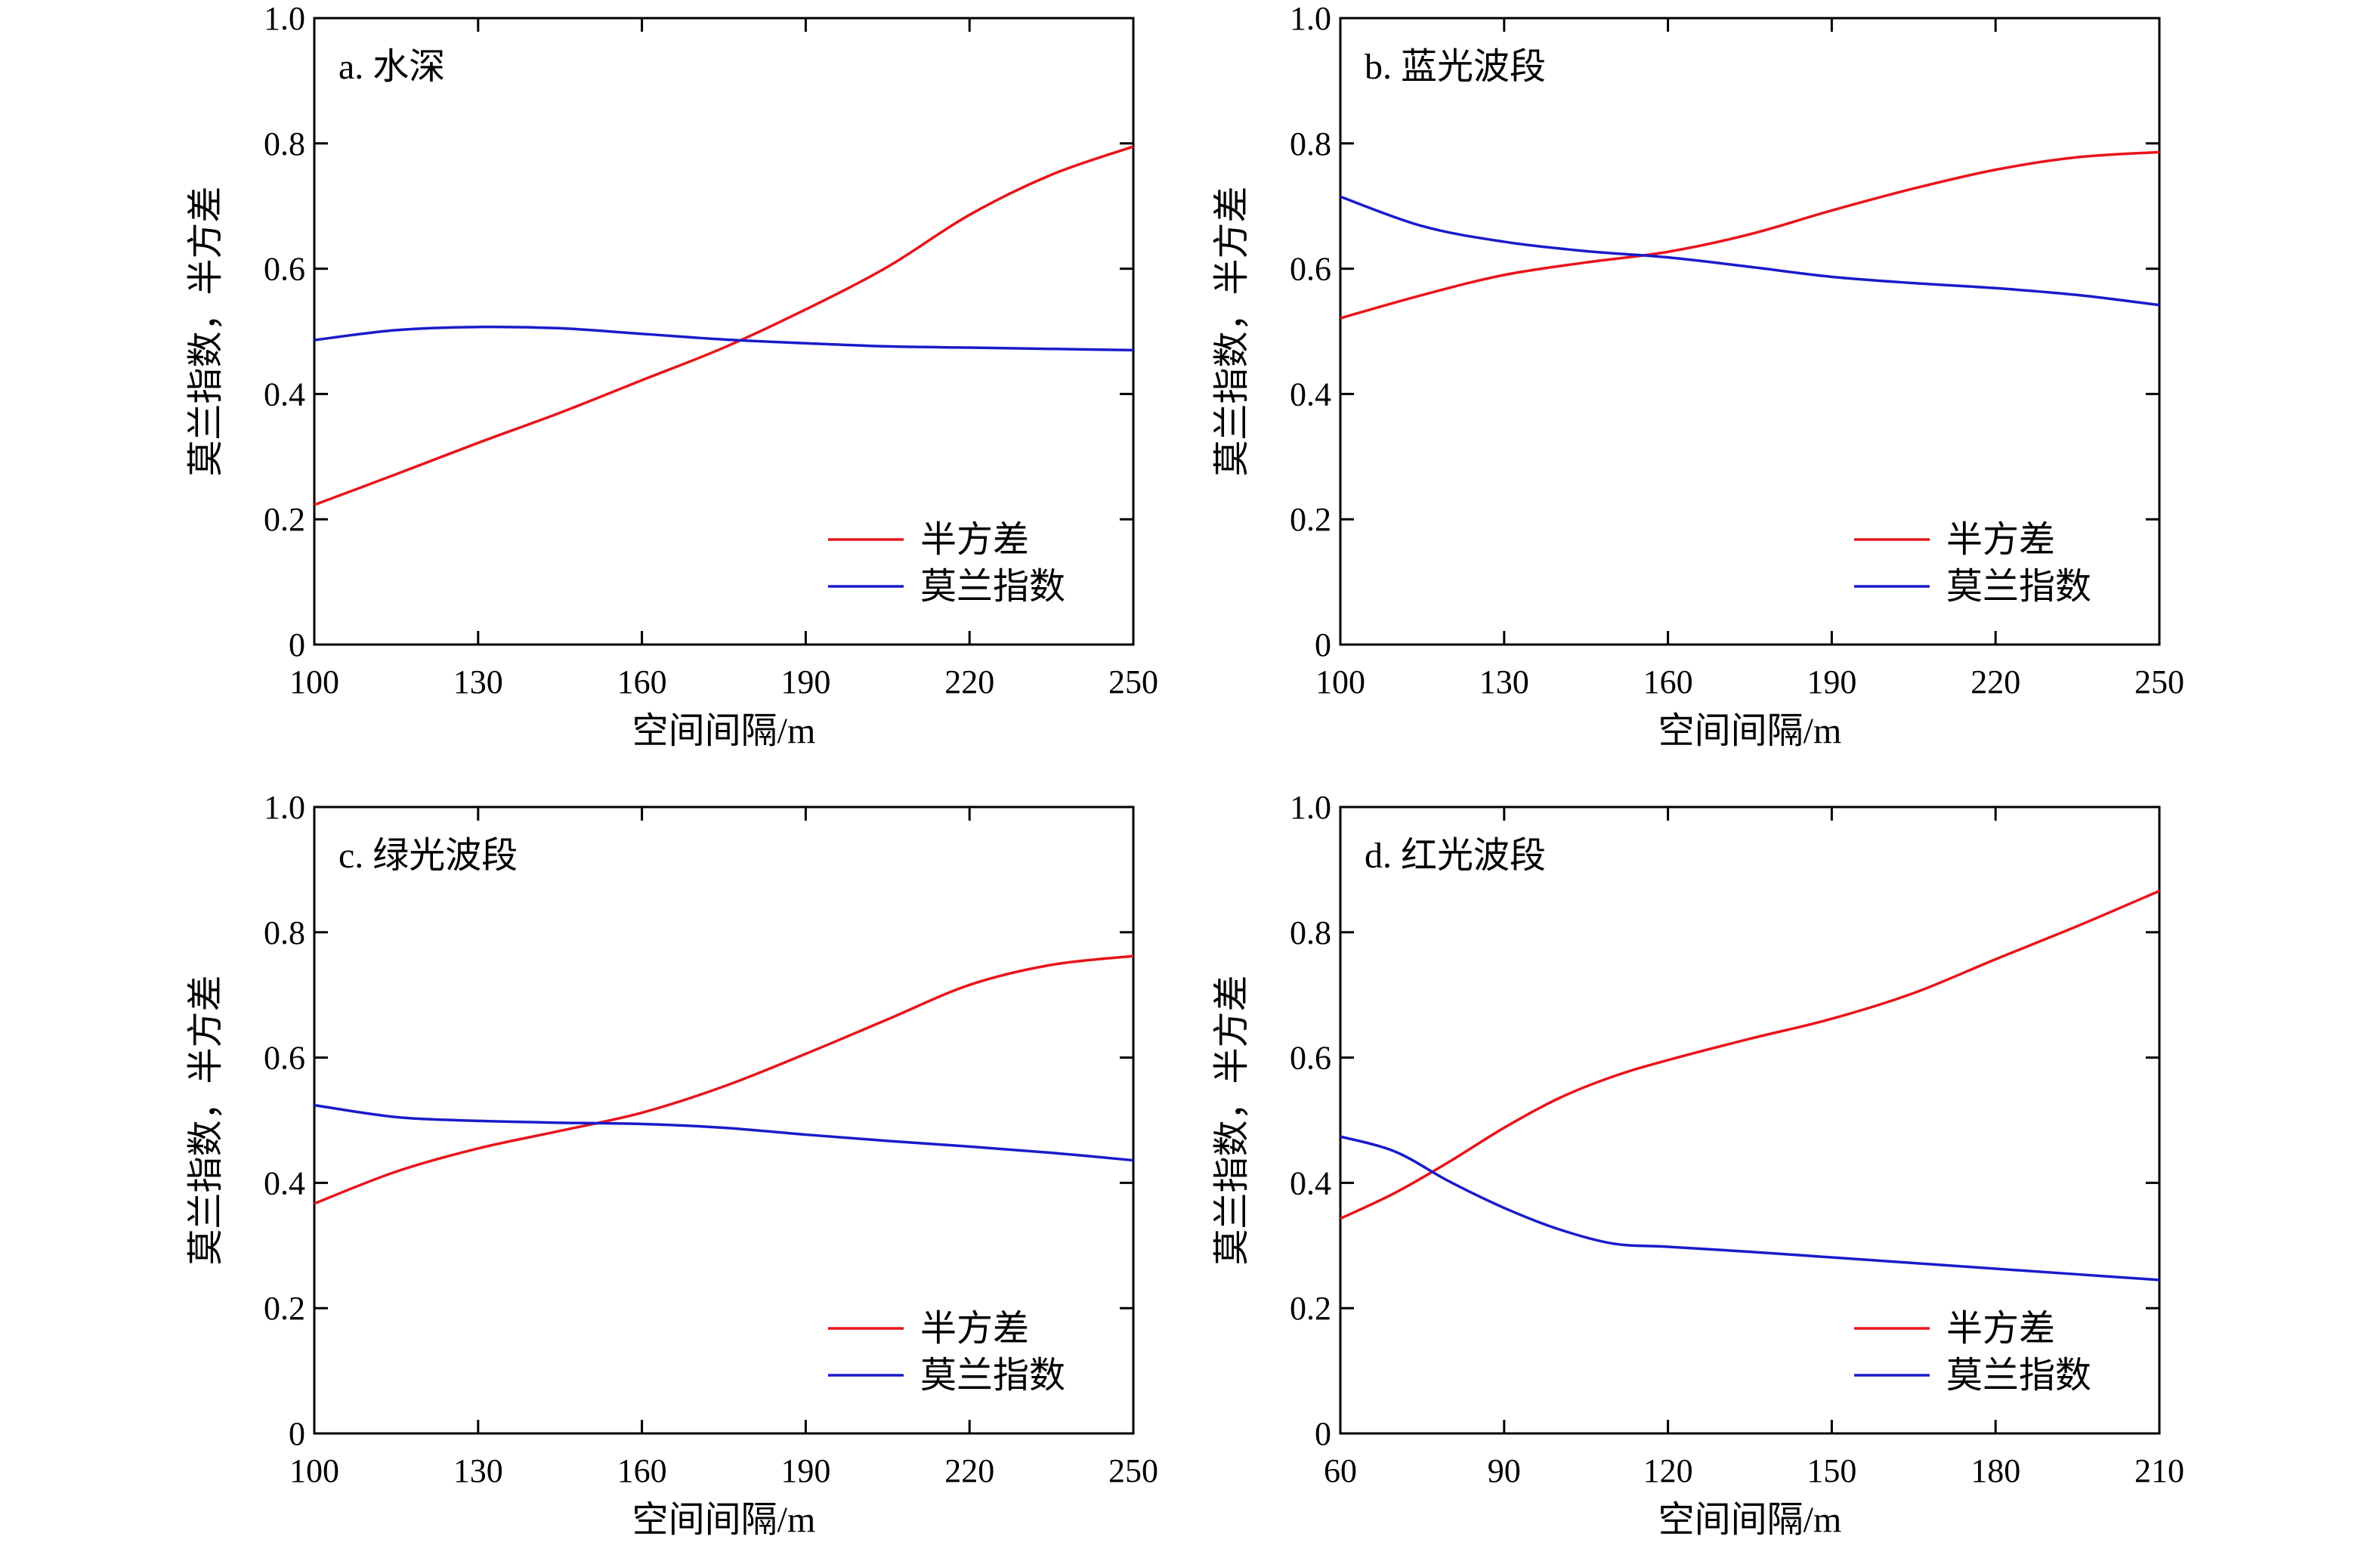 This screenshot has height=1543, width=2380. What do you see at coordinates (391, 67) in the screenshot?
I see `panel-label: a. 水深` at bounding box center [391, 67].